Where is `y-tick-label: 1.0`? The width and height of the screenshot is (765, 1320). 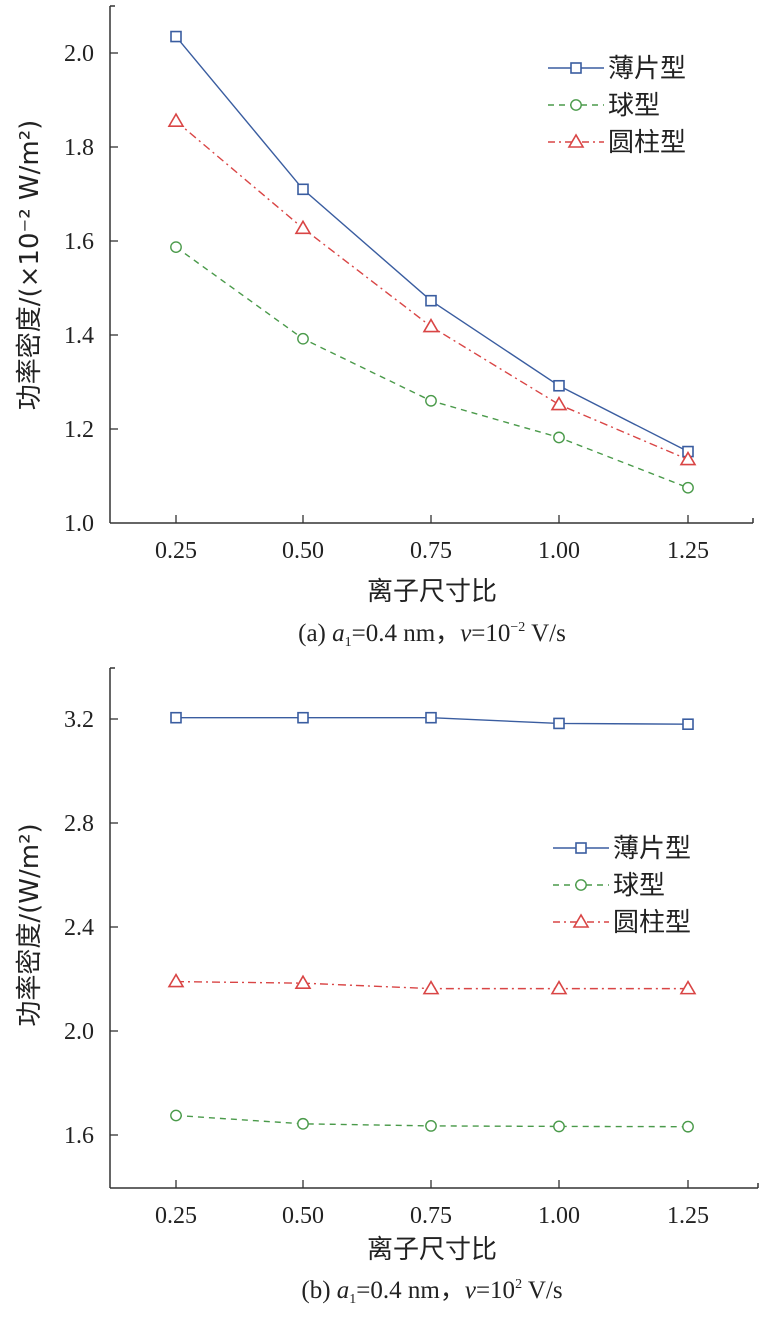
y-tick-label: 1.0 is located at coordinates (79, 524).